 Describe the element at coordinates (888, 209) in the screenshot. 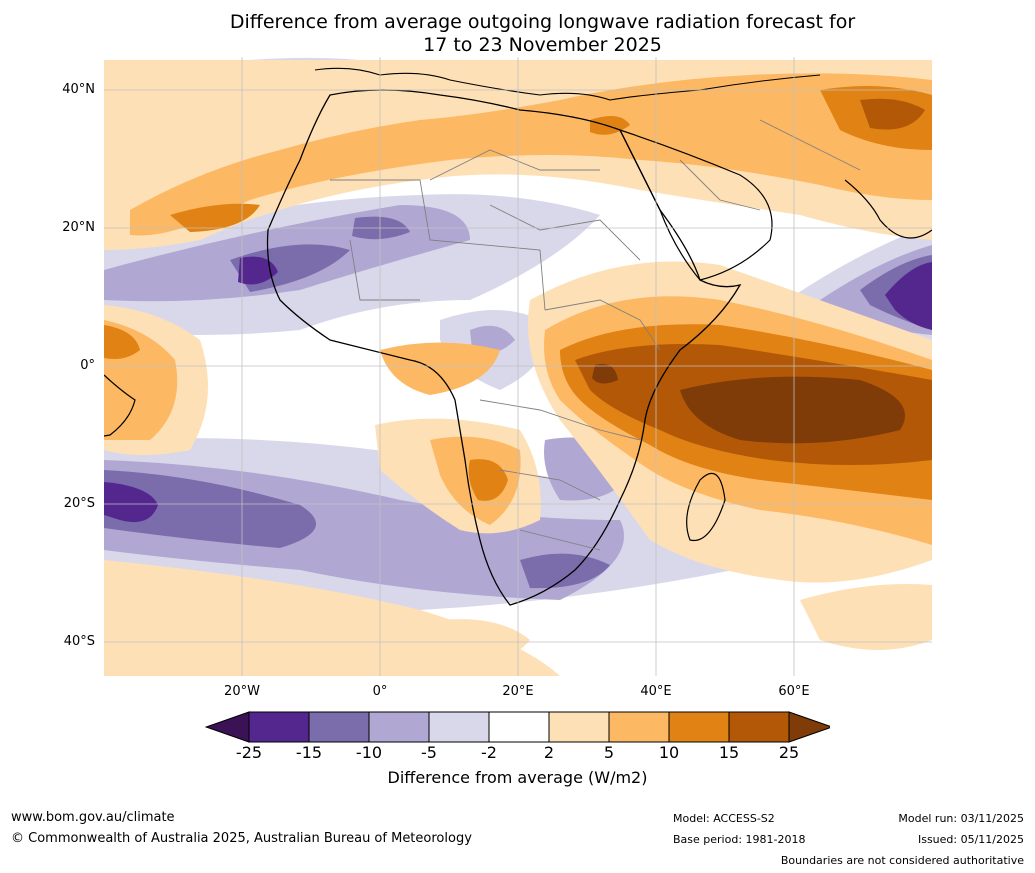

I see `india-coastline` at that location.